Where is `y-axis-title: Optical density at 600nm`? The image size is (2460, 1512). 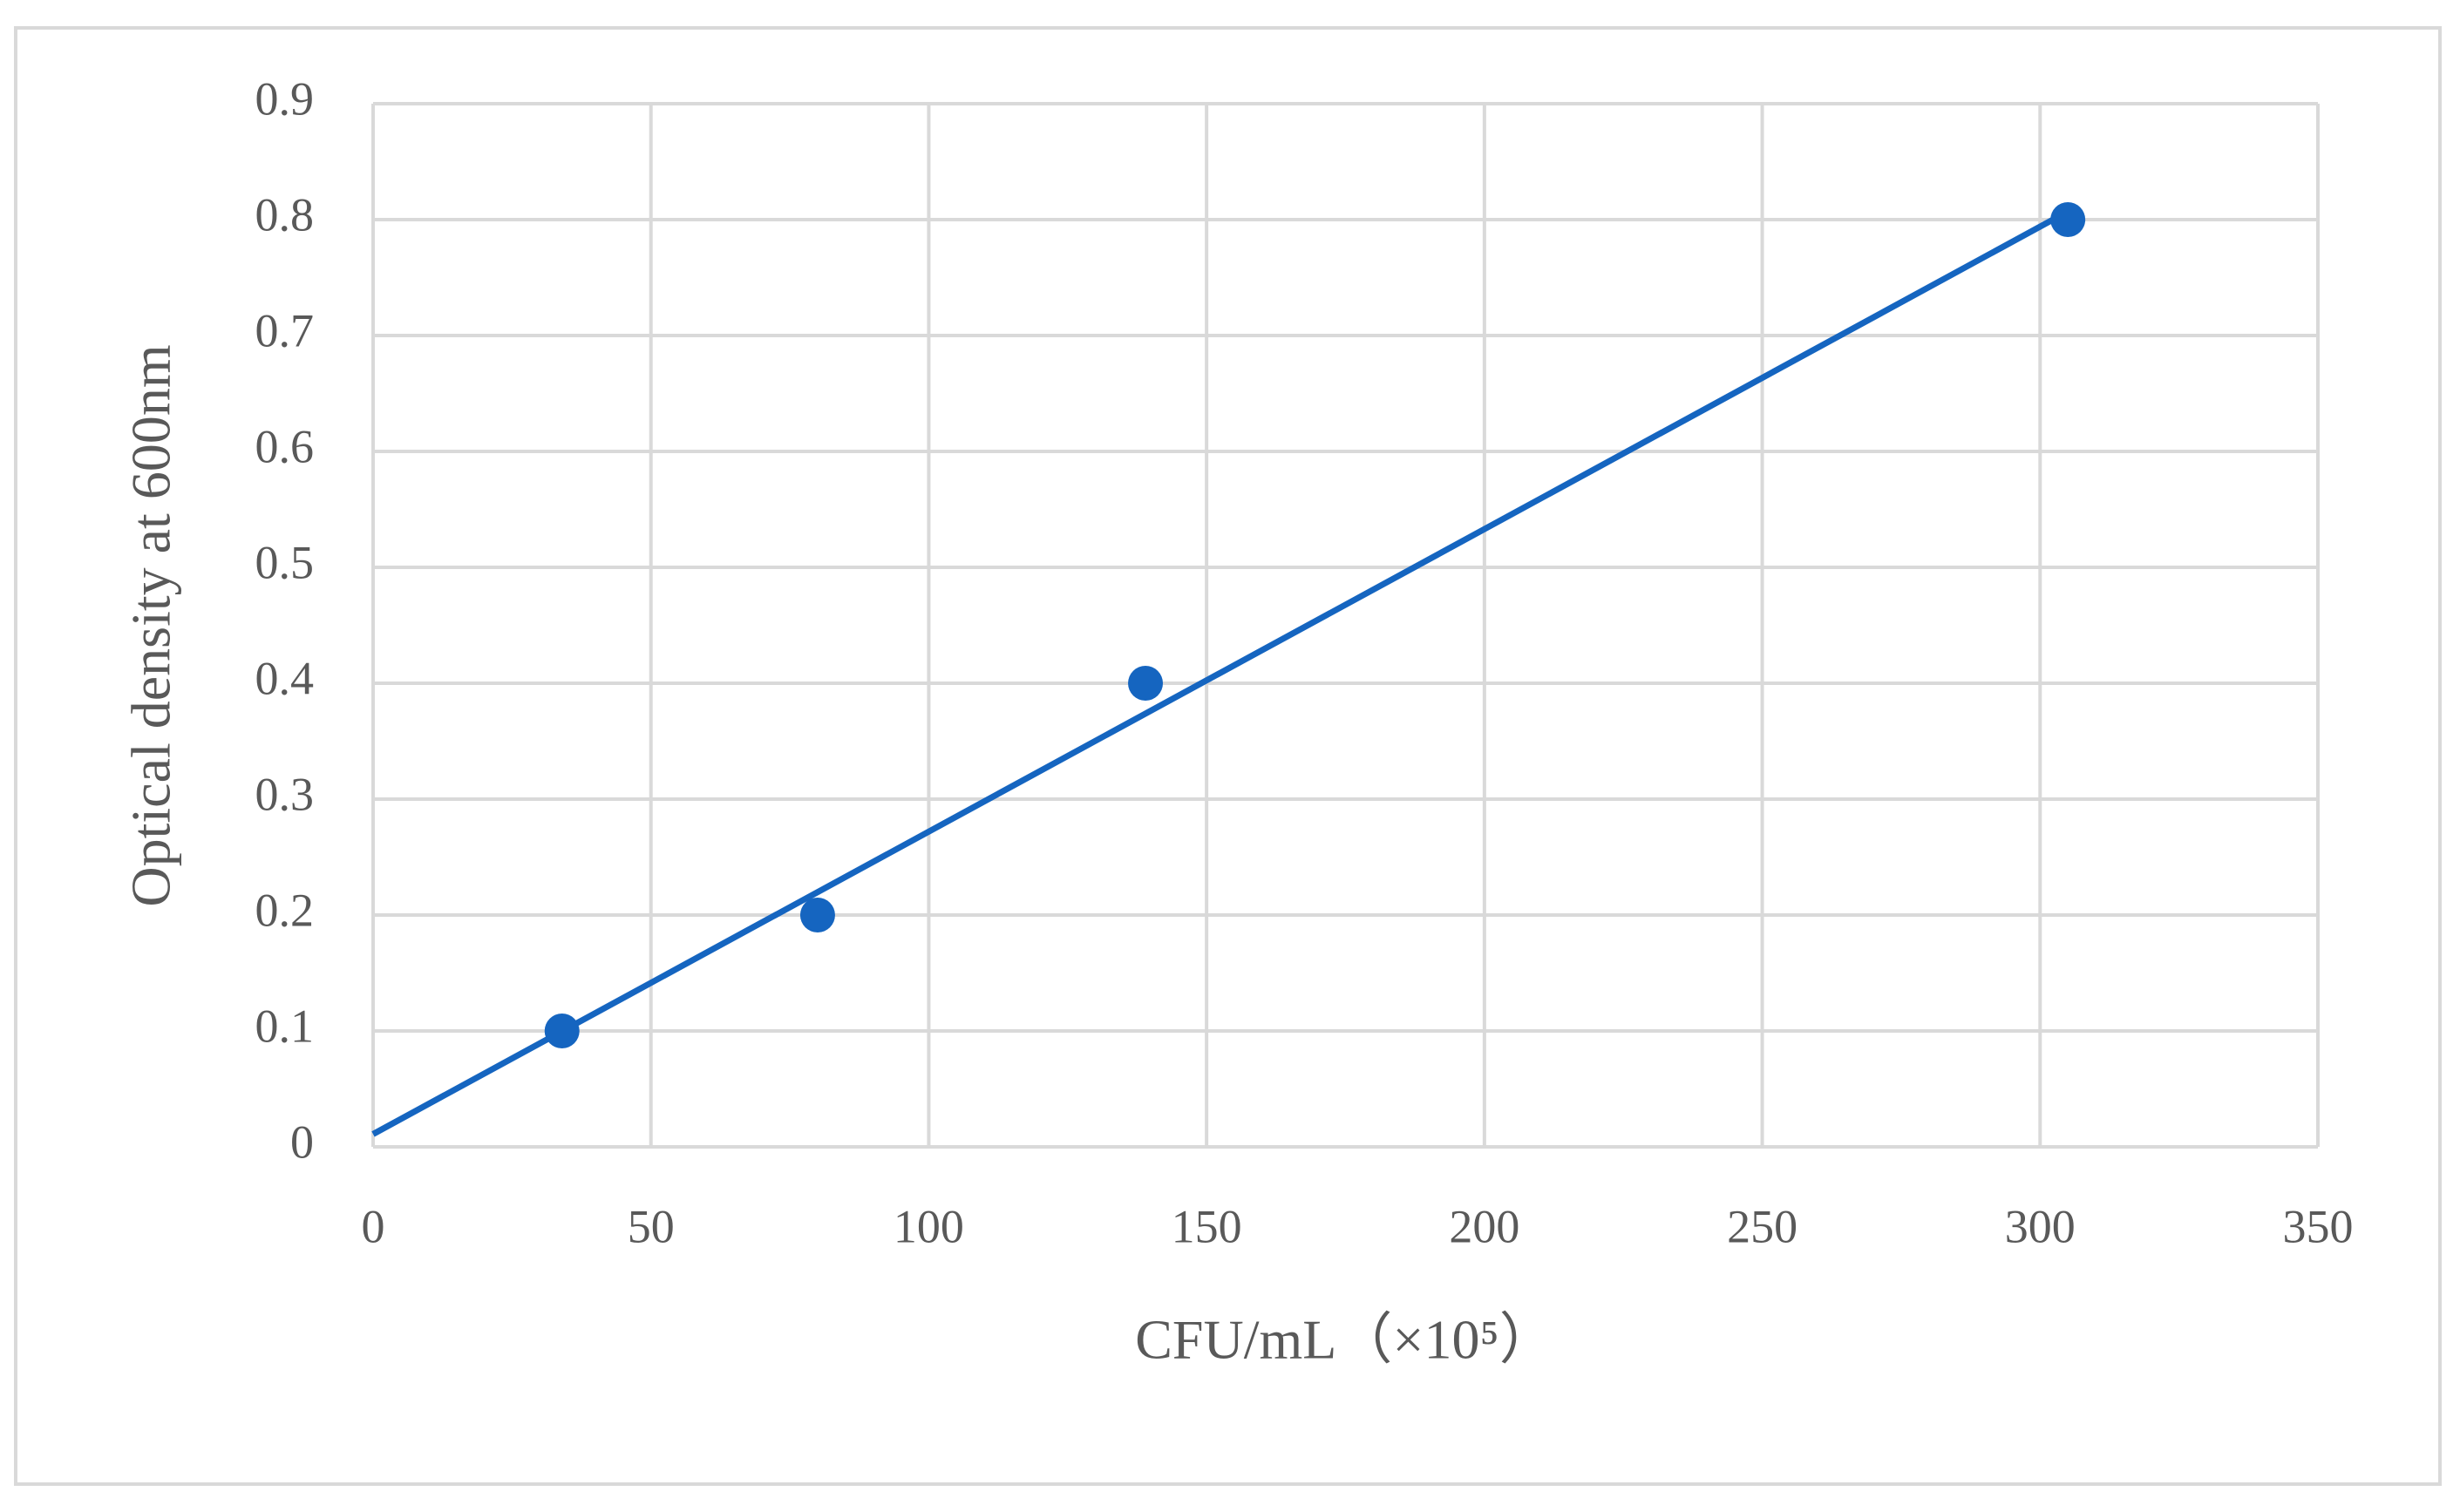
y-axis-title: Optical density at 600nm is located at coordinates (151, 625).